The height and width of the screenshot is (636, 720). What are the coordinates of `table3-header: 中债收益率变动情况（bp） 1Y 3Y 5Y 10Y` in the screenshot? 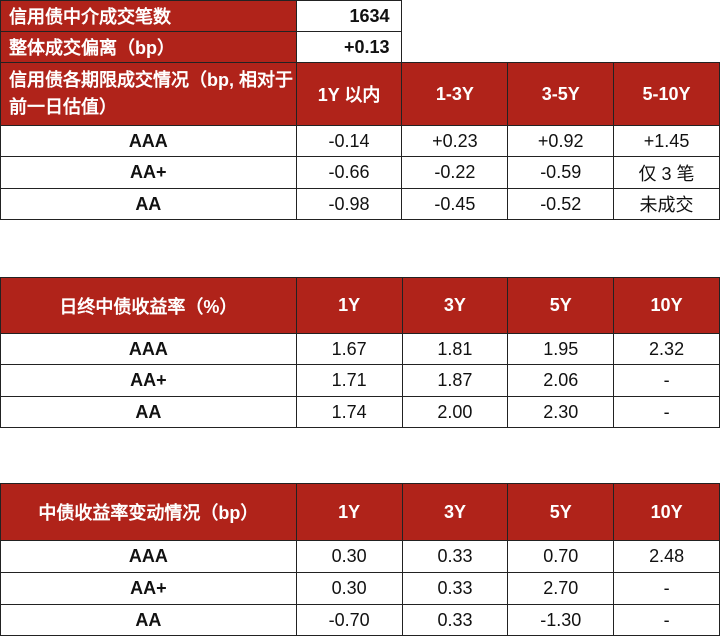 It's located at (360, 512).